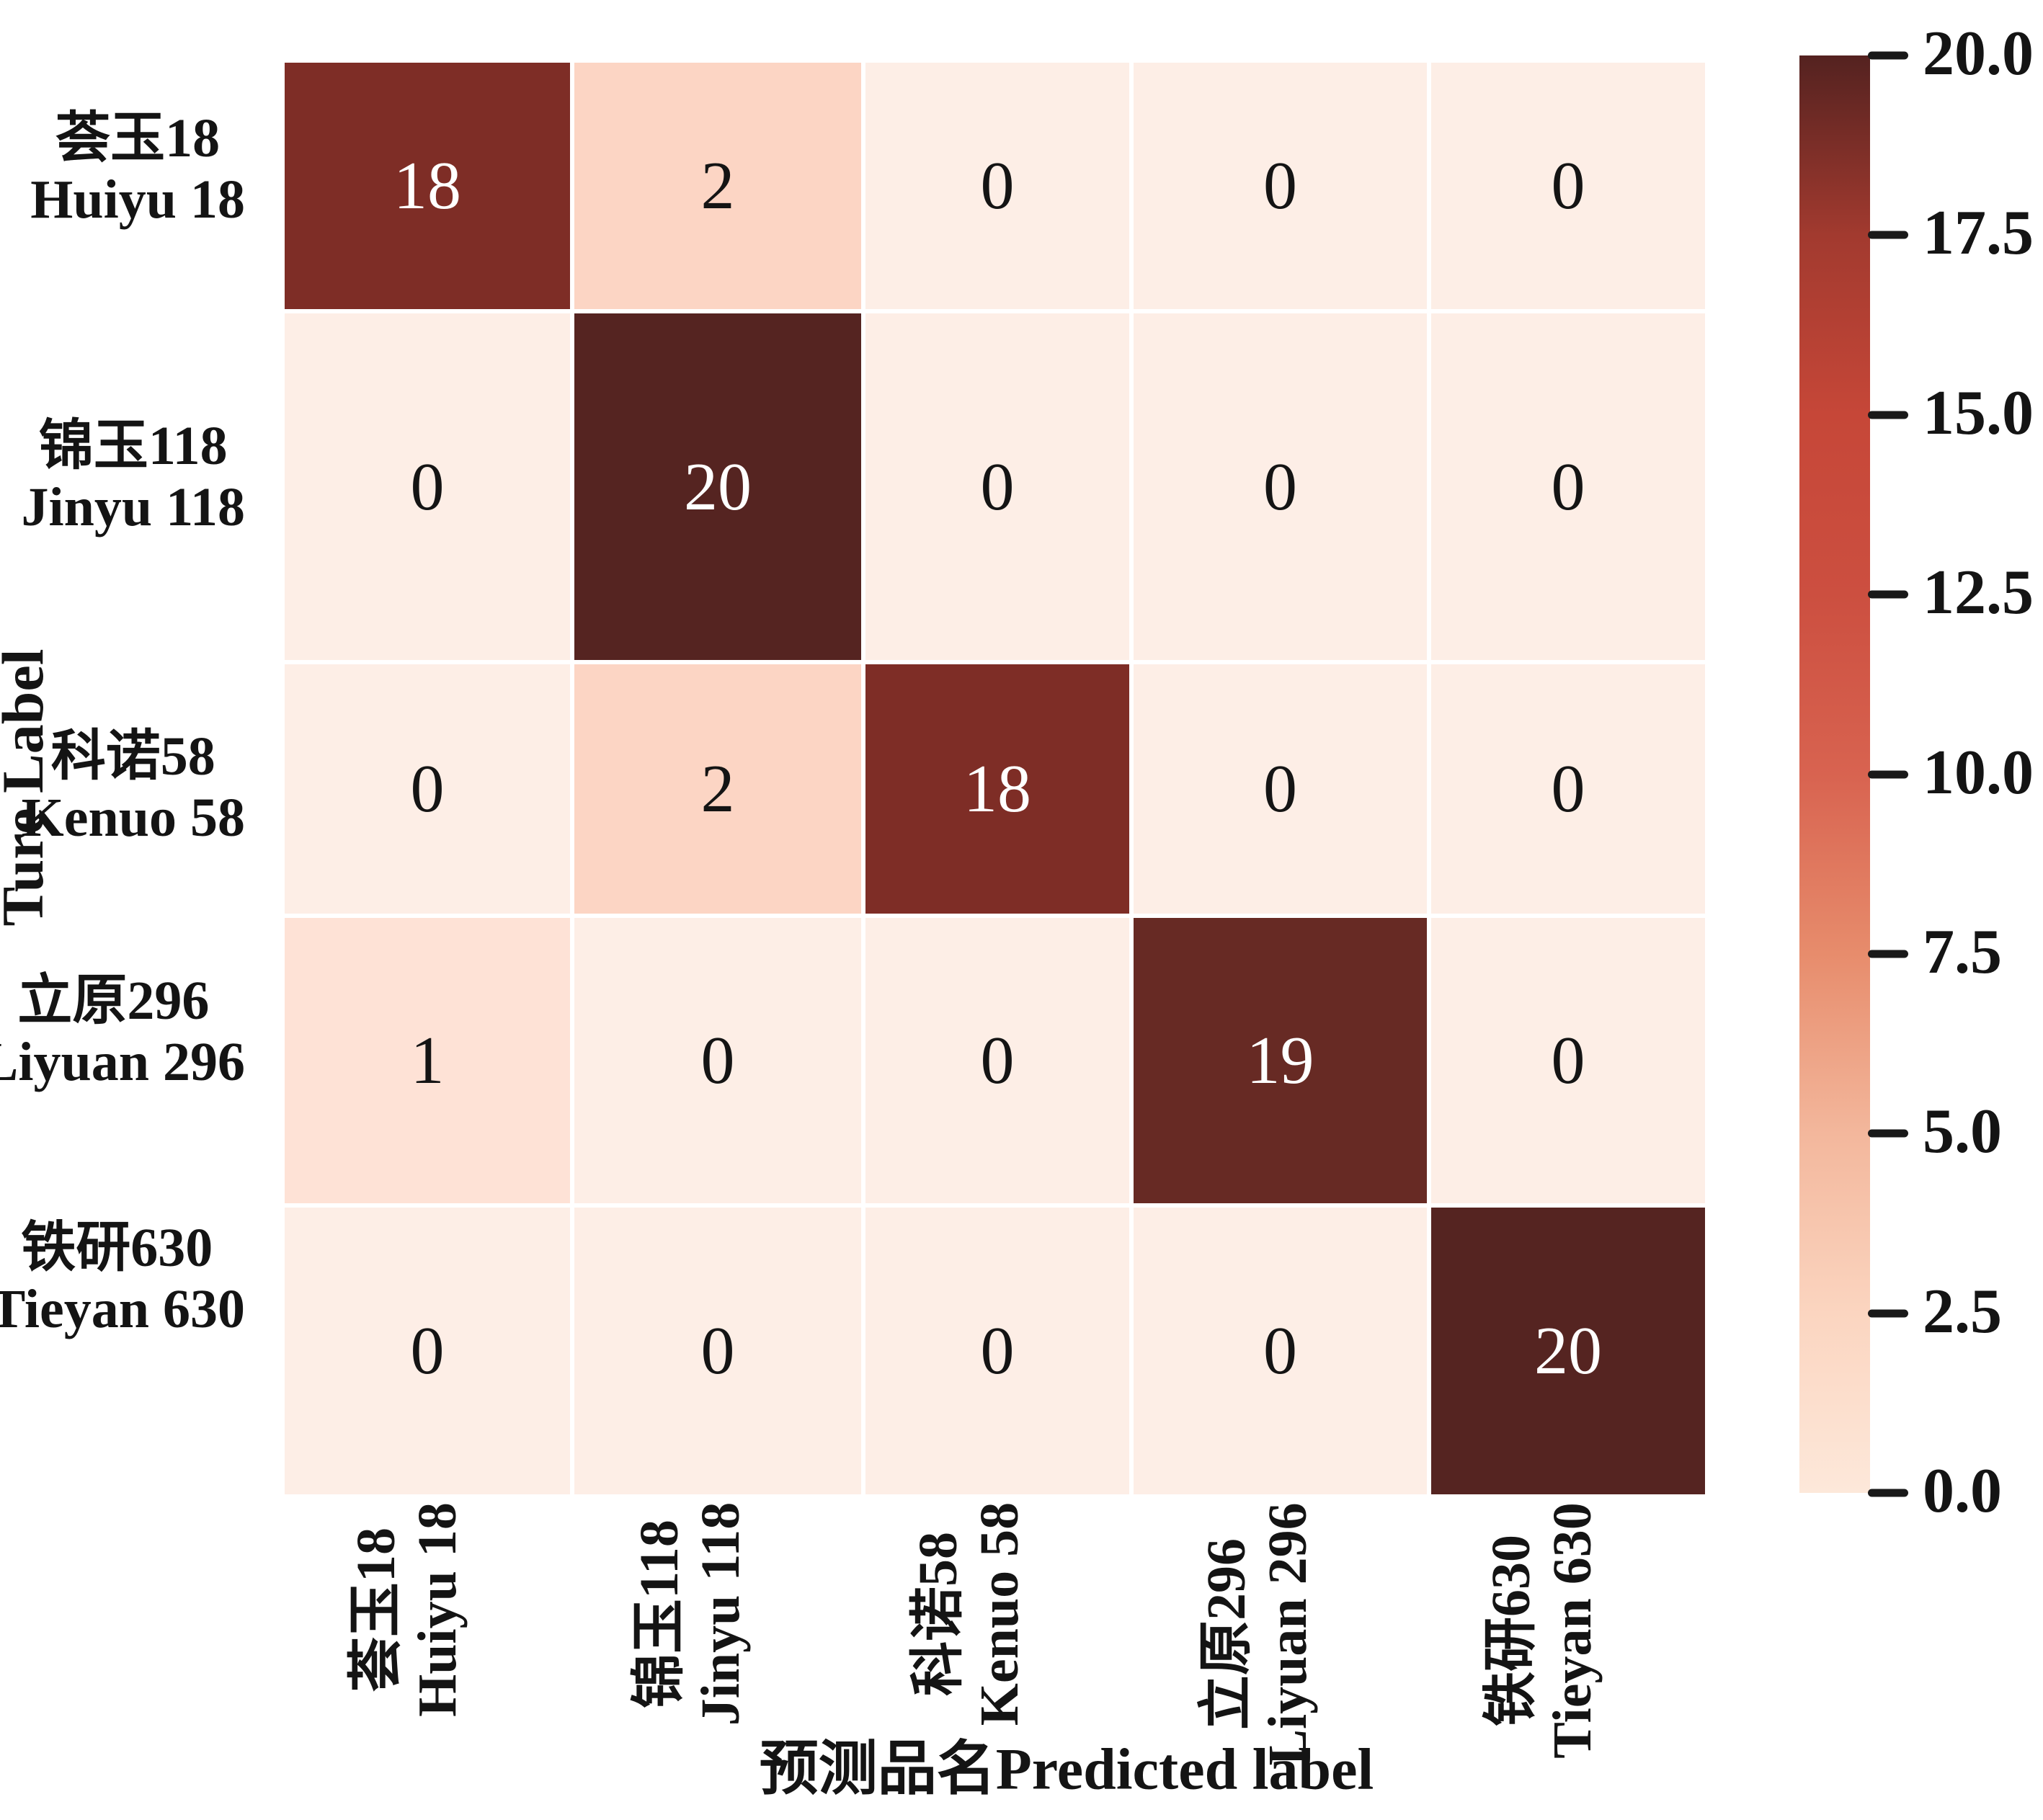 Image resolution: width=2043 pixels, height=1820 pixels. Describe the element at coordinates (137, 199) in the screenshot. I see `y-tick-label-en: Huiyu 18` at that location.